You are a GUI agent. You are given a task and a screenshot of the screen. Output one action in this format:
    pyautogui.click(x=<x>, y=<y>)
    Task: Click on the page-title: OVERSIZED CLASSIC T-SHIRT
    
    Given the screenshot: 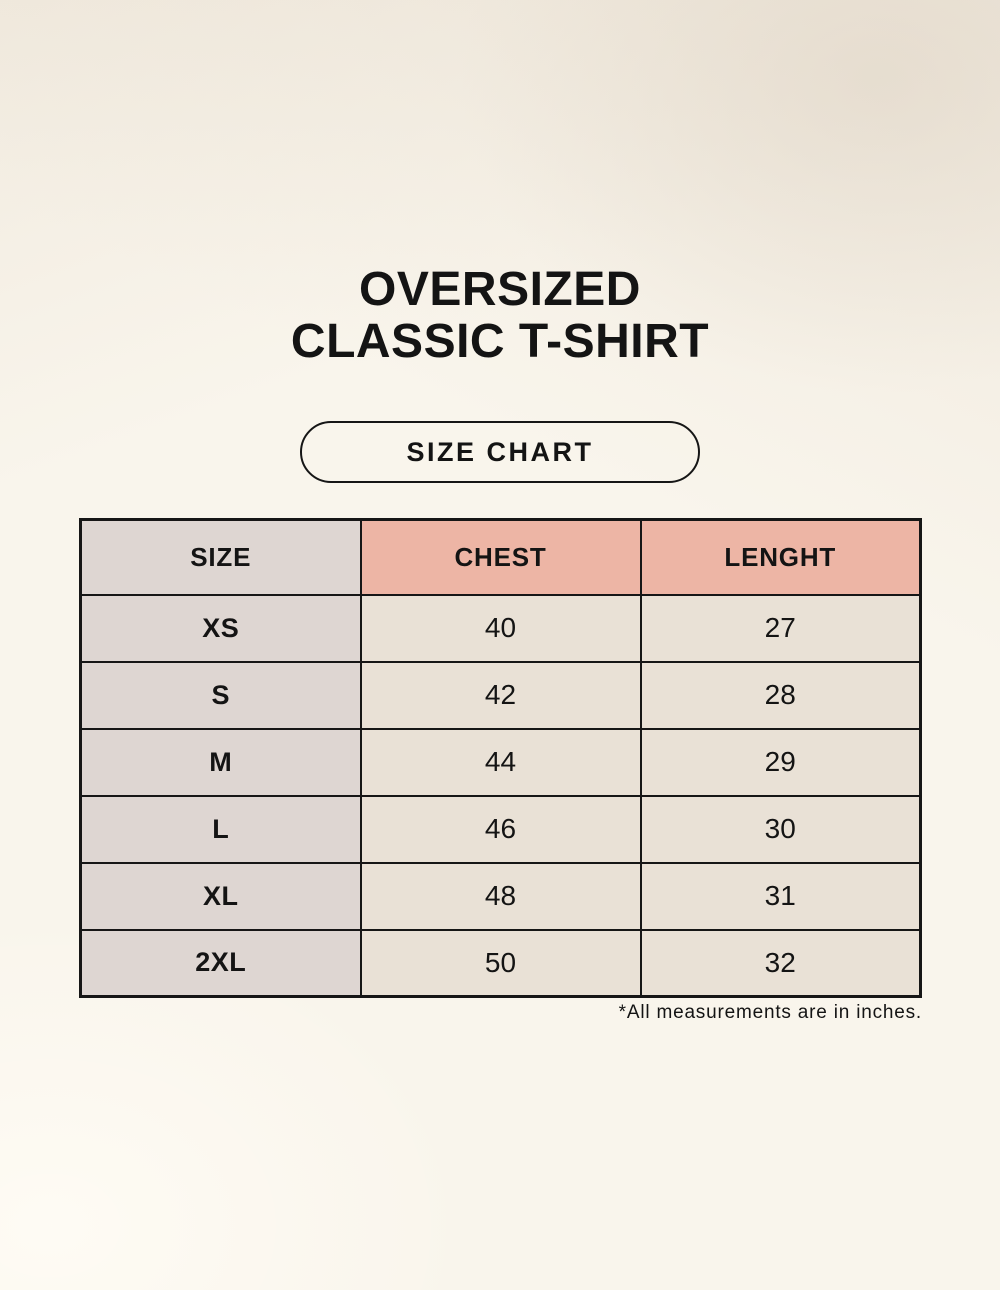 What is the action you would take?
    pyautogui.click(x=500, y=316)
    